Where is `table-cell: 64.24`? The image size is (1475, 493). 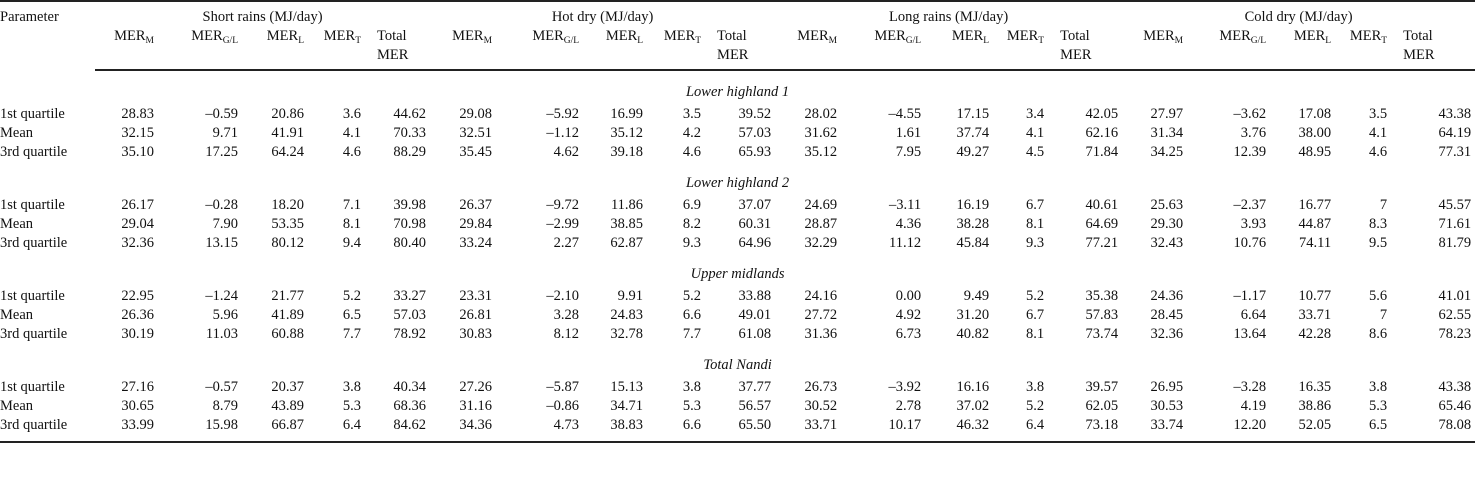
table-cell: 64.24 is located at coordinates (287, 152).